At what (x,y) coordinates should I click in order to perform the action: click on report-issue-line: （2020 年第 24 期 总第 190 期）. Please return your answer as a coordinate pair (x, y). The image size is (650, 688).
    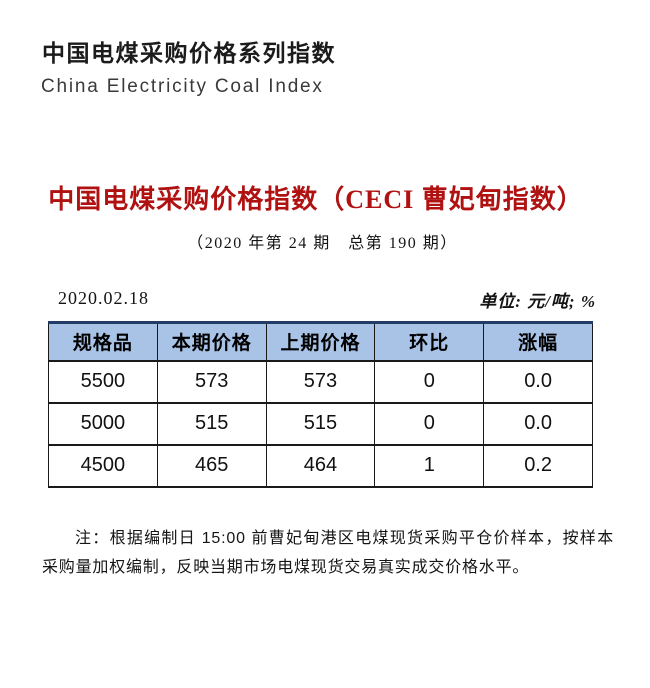
    Looking at the image, I should click on (322, 243).